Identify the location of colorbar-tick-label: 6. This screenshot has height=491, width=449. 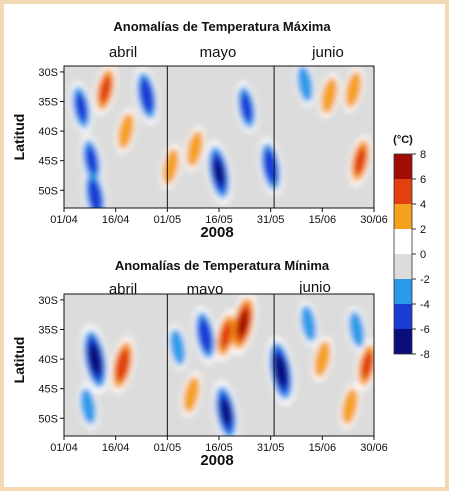
(423, 180).